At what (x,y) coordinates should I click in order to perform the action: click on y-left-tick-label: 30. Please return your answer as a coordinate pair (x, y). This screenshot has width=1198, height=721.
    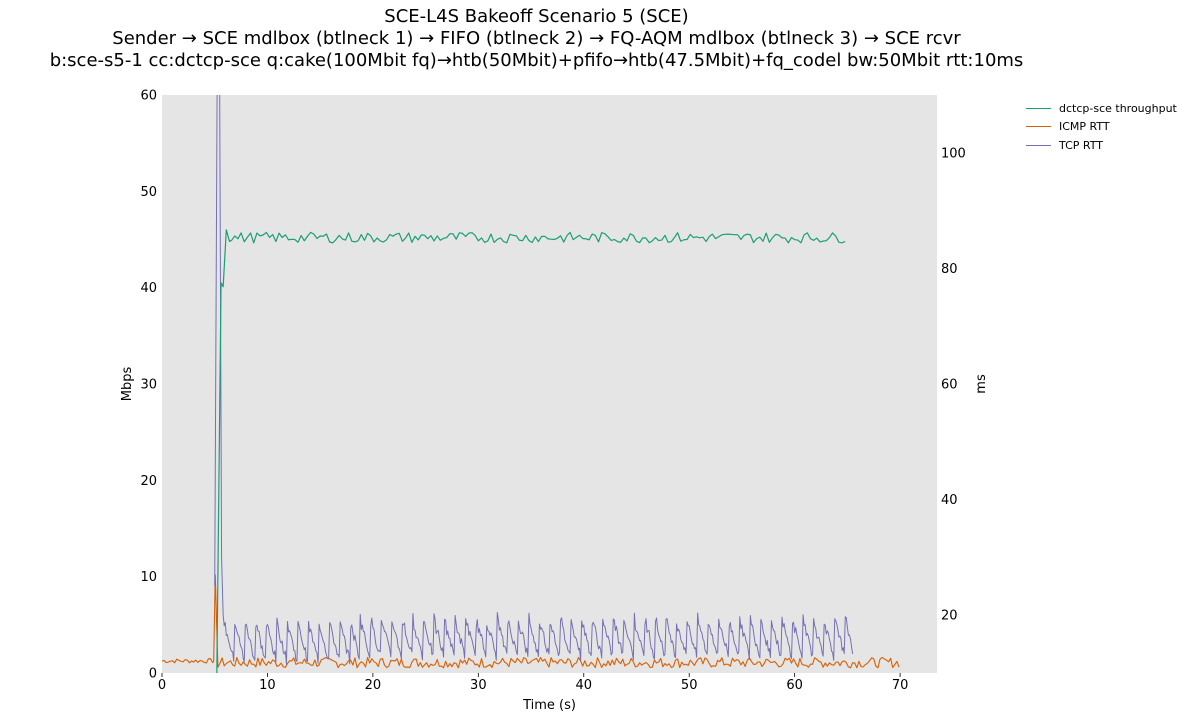
    Looking at the image, I should click on (148, 385).